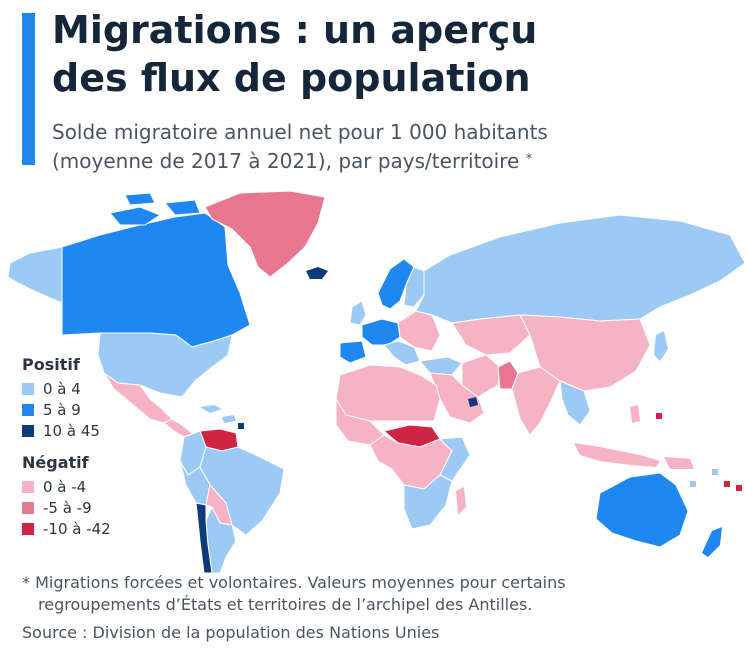 The height and width of the screenshot is (656, 747). What do you see at coordinates (388, 393) in the screenshot?
I see `region-north-africa` at bounding box center [388, 393].